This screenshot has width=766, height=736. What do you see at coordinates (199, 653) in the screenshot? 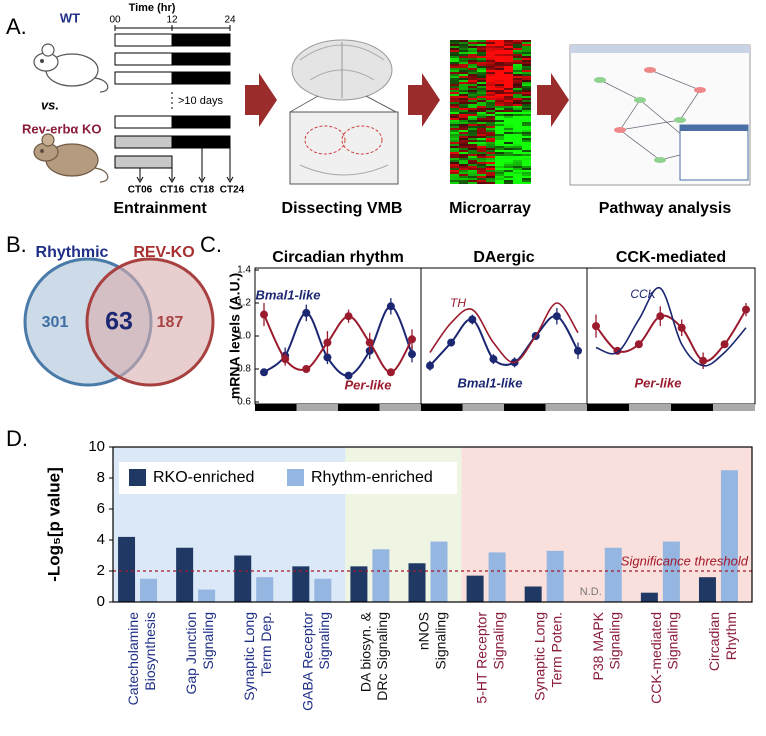
I see `x-tick-label: Gap JunctionSignaling` at bounding box center [199, 653].